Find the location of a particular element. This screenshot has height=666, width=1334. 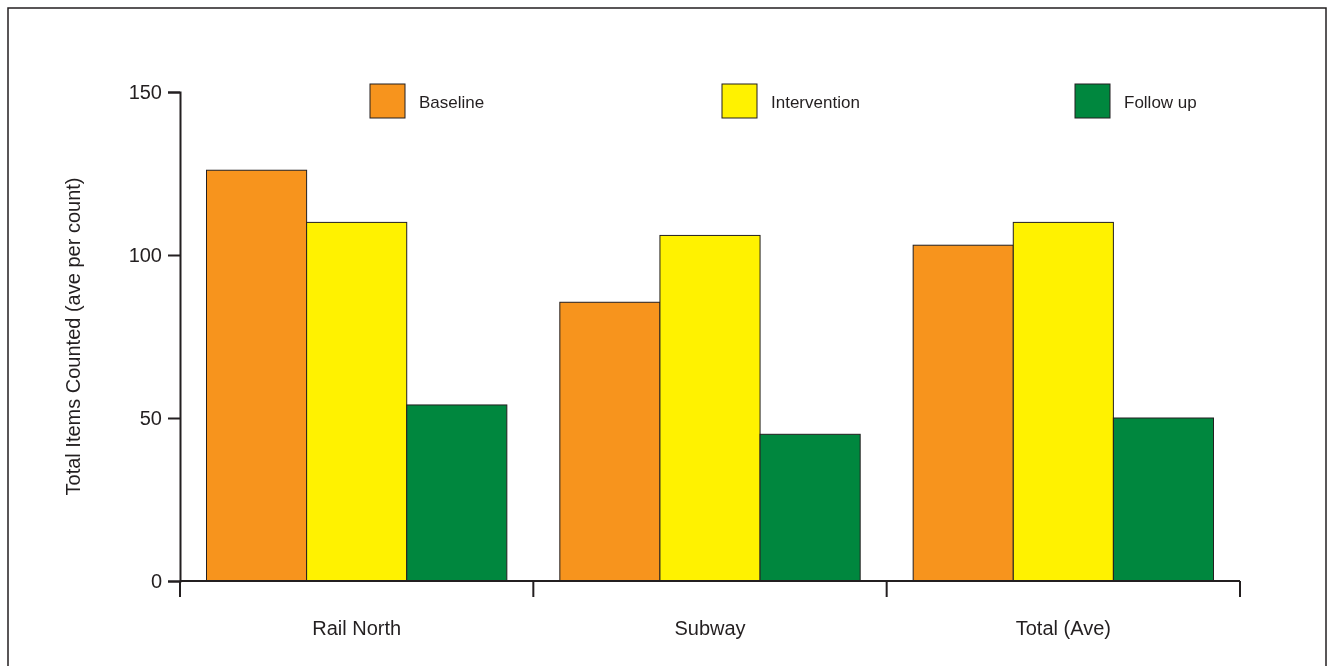

legend-label: Baseline is located at coordinates (452, 102).